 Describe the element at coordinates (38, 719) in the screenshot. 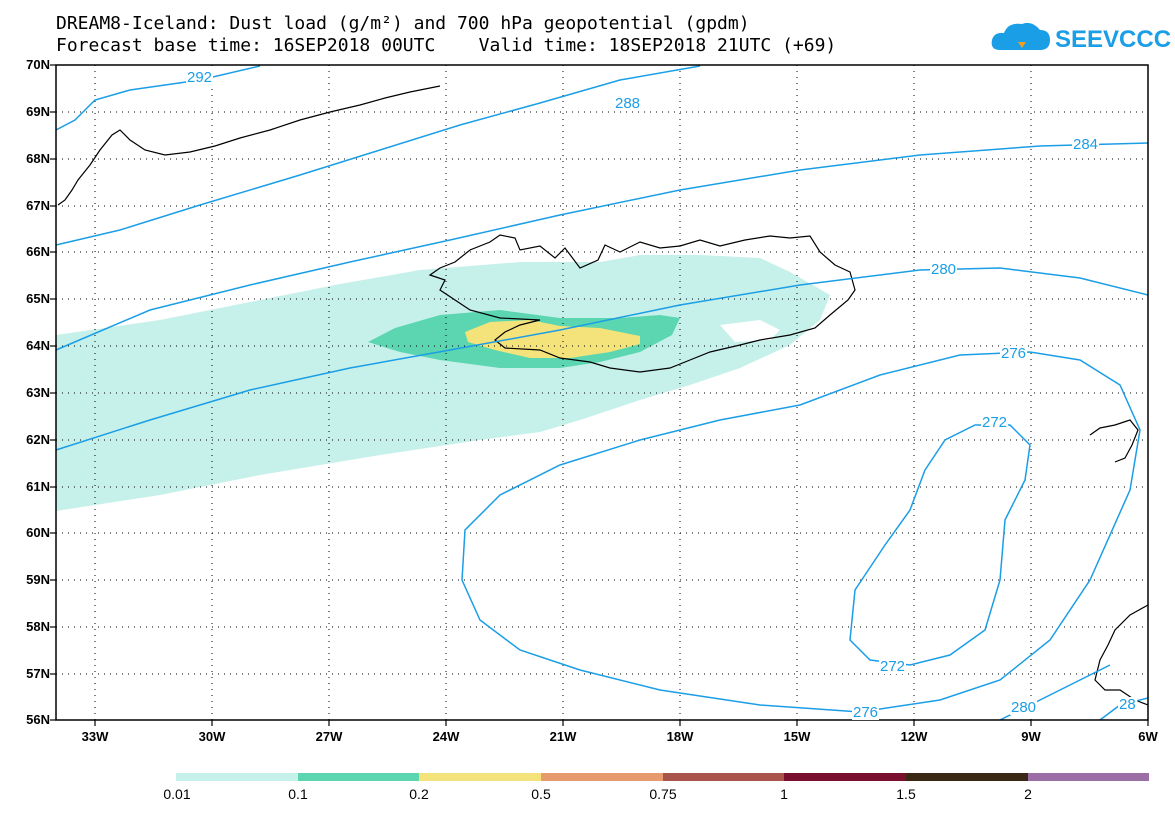

I see `lat-label: 56N` at that location.